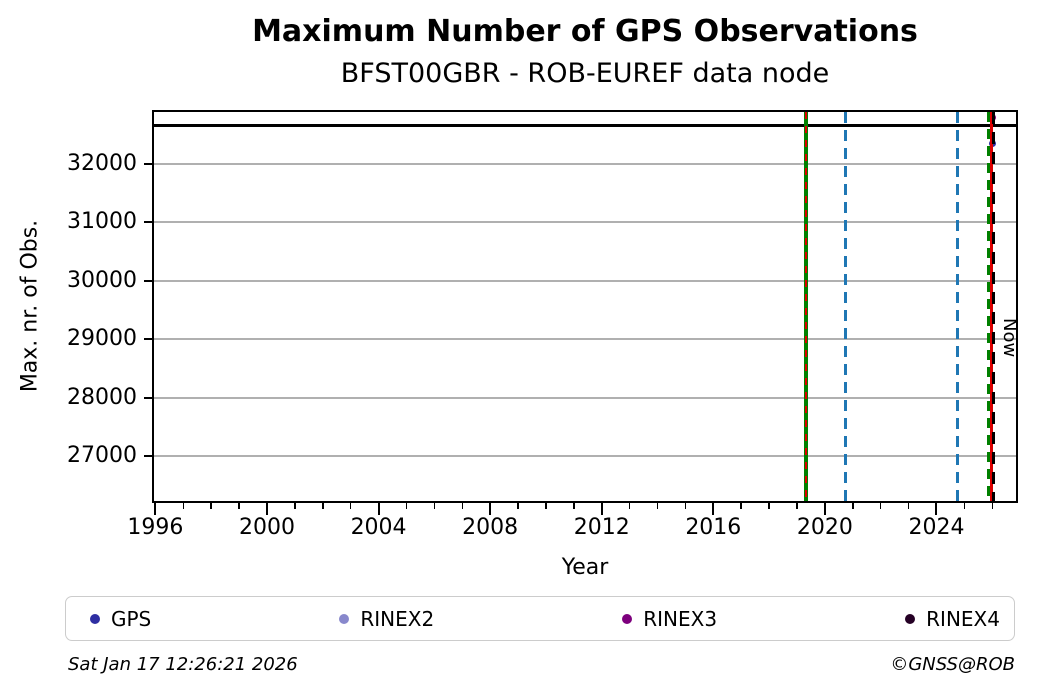 This screenshot has height=699, width=1040. What do you see at coordinates (266, 527) in the screenshot?
I see `x-tick-label: 2000` at bounding box center [266, 527].